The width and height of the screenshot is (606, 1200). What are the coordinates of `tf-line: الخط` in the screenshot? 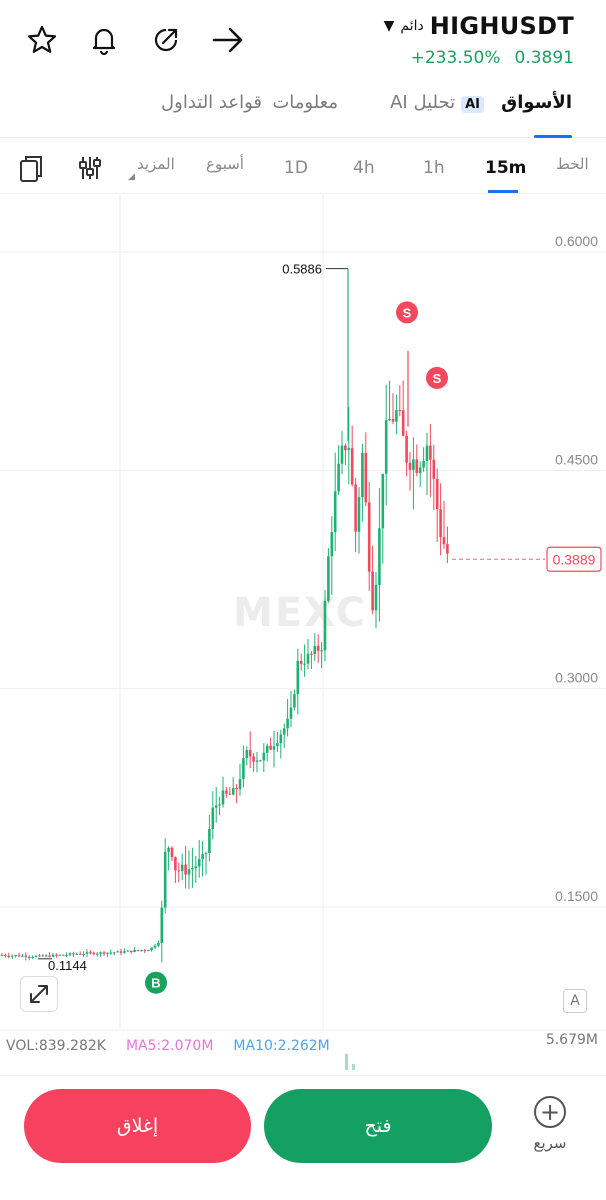 It's located at (572, 164).